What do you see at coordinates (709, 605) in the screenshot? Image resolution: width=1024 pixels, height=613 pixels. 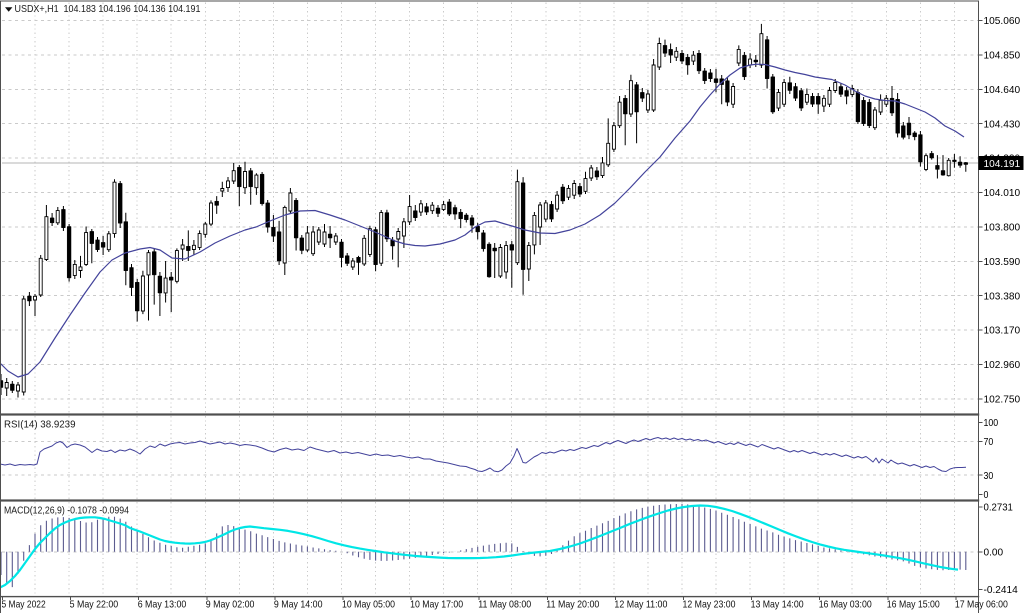 I see `svg-text: 12 May 23:00` at bounding box center [709, 605].